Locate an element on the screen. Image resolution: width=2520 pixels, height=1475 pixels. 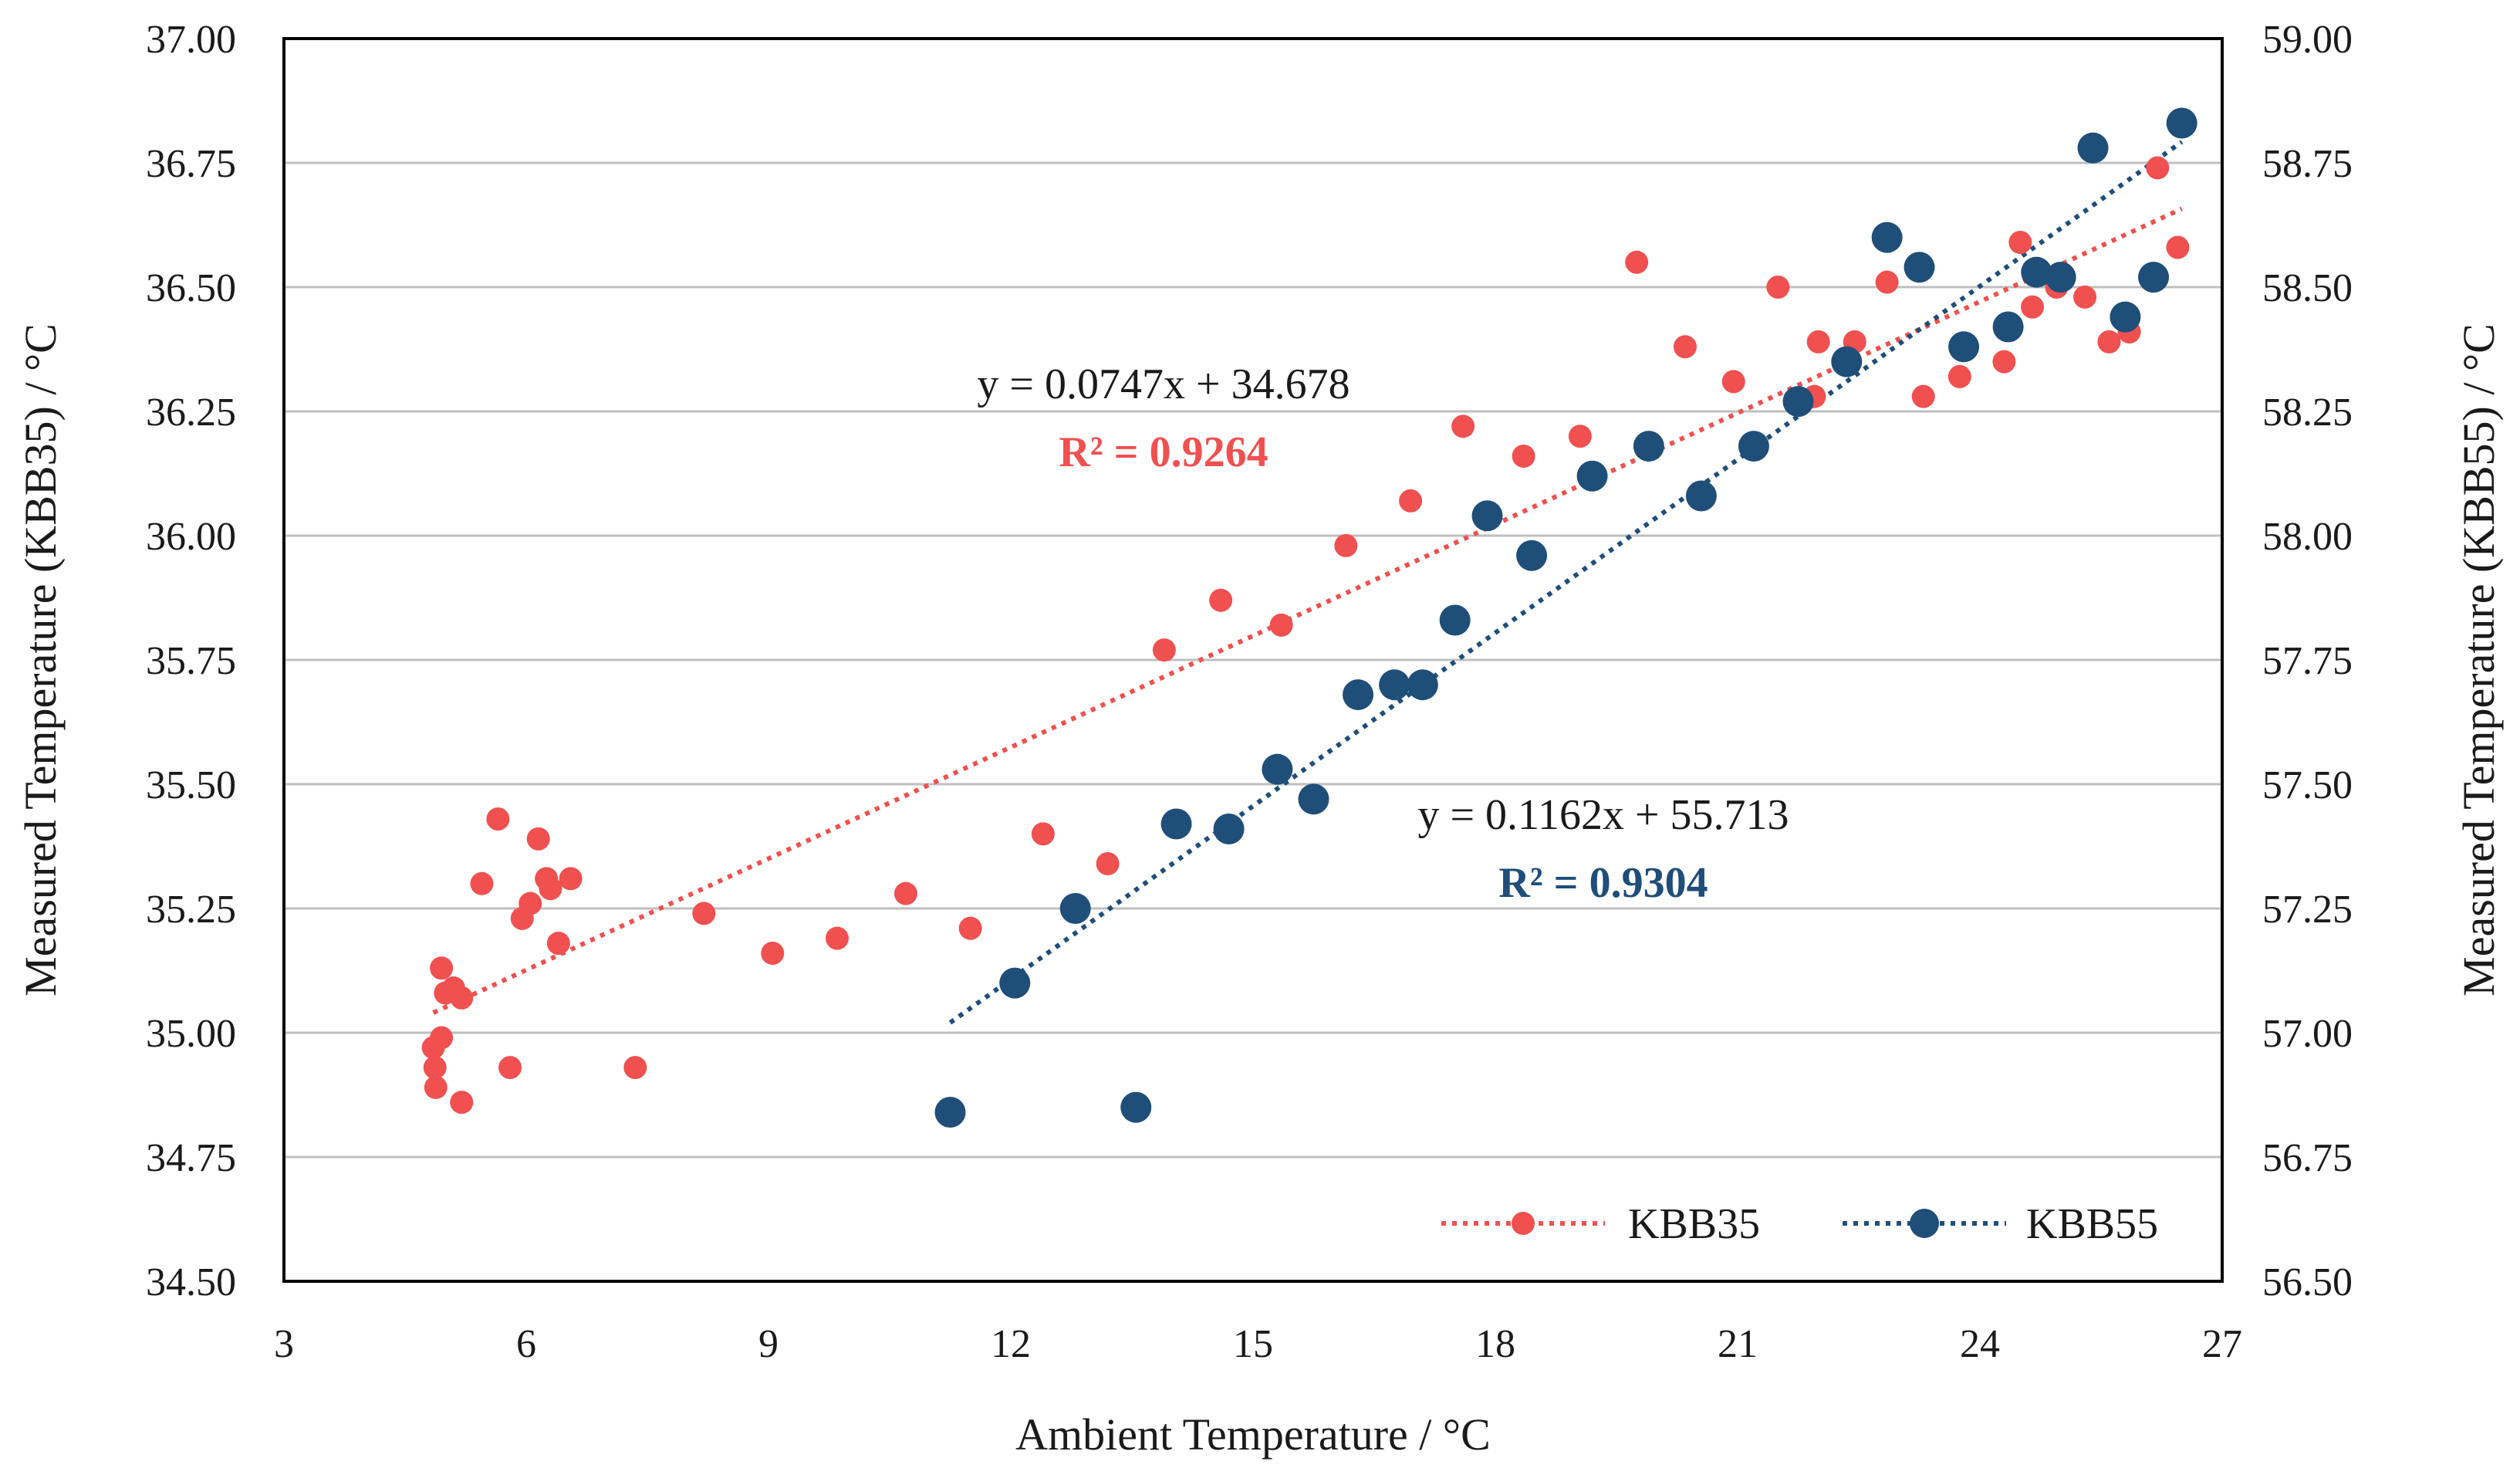
legend-marker-kbb35 is located at coordinates (1524, 1223).